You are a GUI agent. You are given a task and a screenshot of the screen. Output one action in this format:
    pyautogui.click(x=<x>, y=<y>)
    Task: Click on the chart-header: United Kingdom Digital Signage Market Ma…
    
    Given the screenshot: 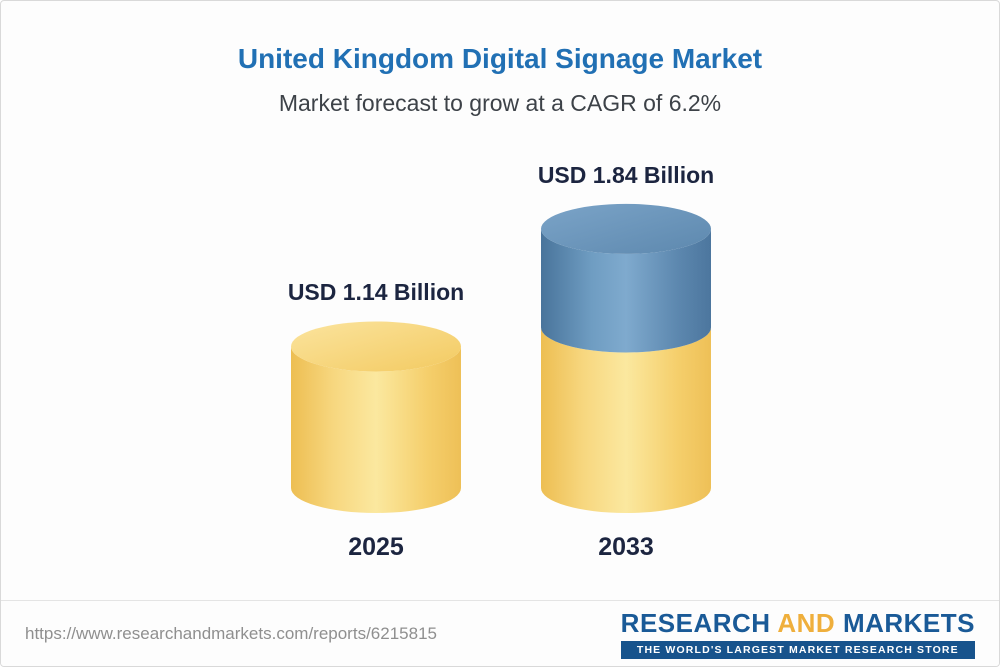 What is the action you would take?
    pyautogui.click(x=500, y=80)
    